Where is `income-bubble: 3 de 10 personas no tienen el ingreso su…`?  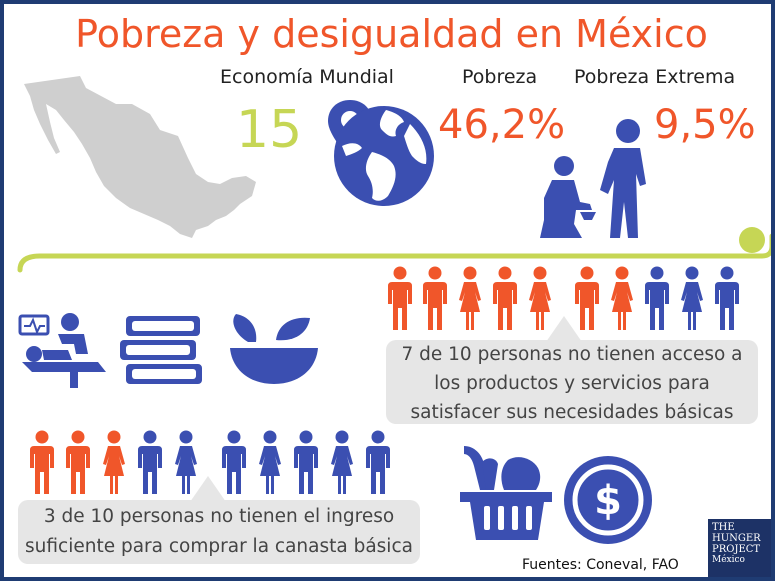 income-bubble: 3 de 10 personas no tienen el ingreso su… is located at coordinates (219, 520).